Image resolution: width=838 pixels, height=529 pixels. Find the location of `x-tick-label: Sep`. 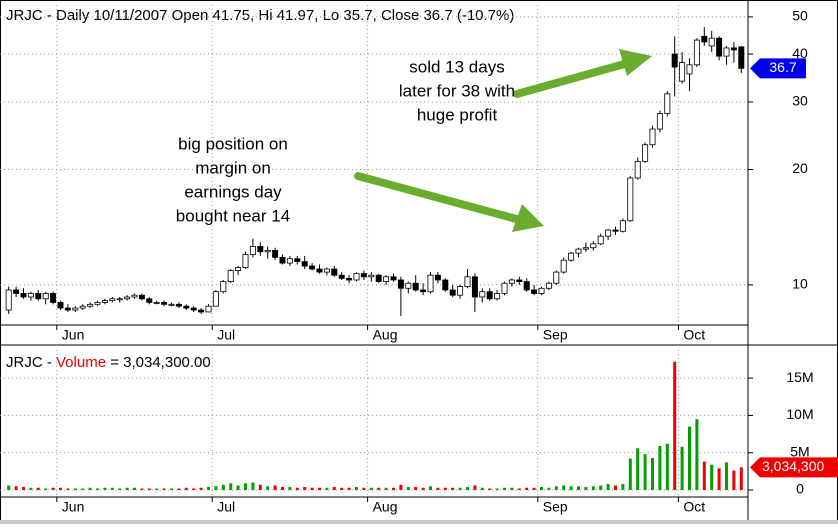

x-tick-label: Sep is located at coordinates (555, 335).